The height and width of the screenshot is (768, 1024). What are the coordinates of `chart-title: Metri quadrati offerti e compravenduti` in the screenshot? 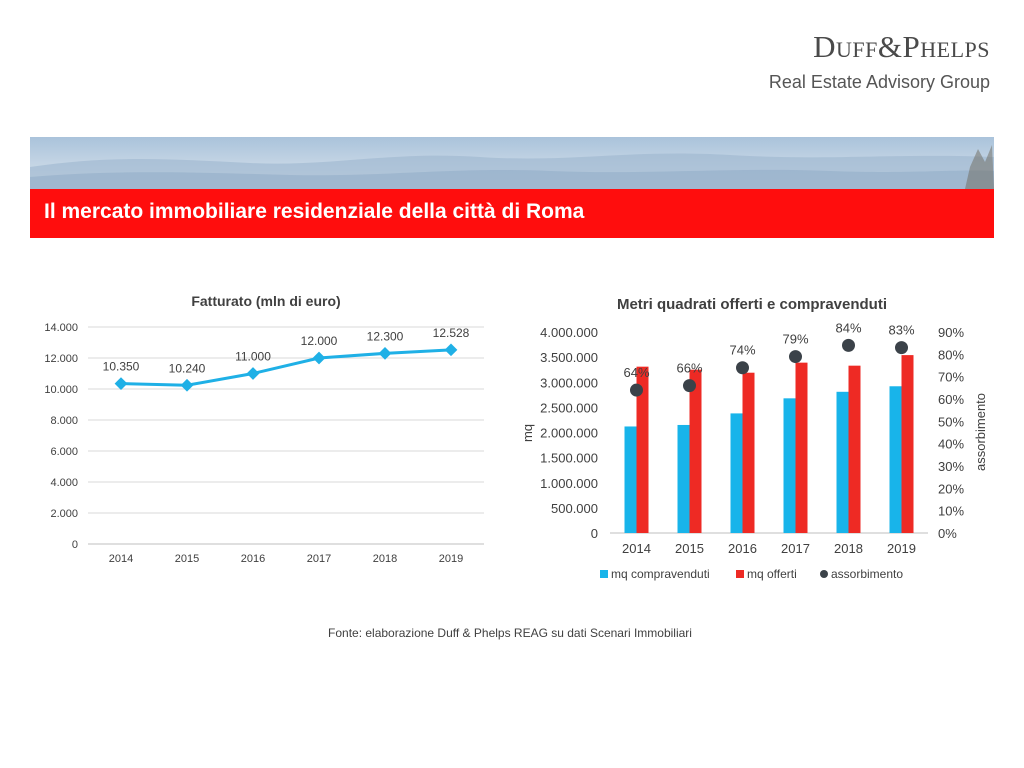 It's located at (752, 304).